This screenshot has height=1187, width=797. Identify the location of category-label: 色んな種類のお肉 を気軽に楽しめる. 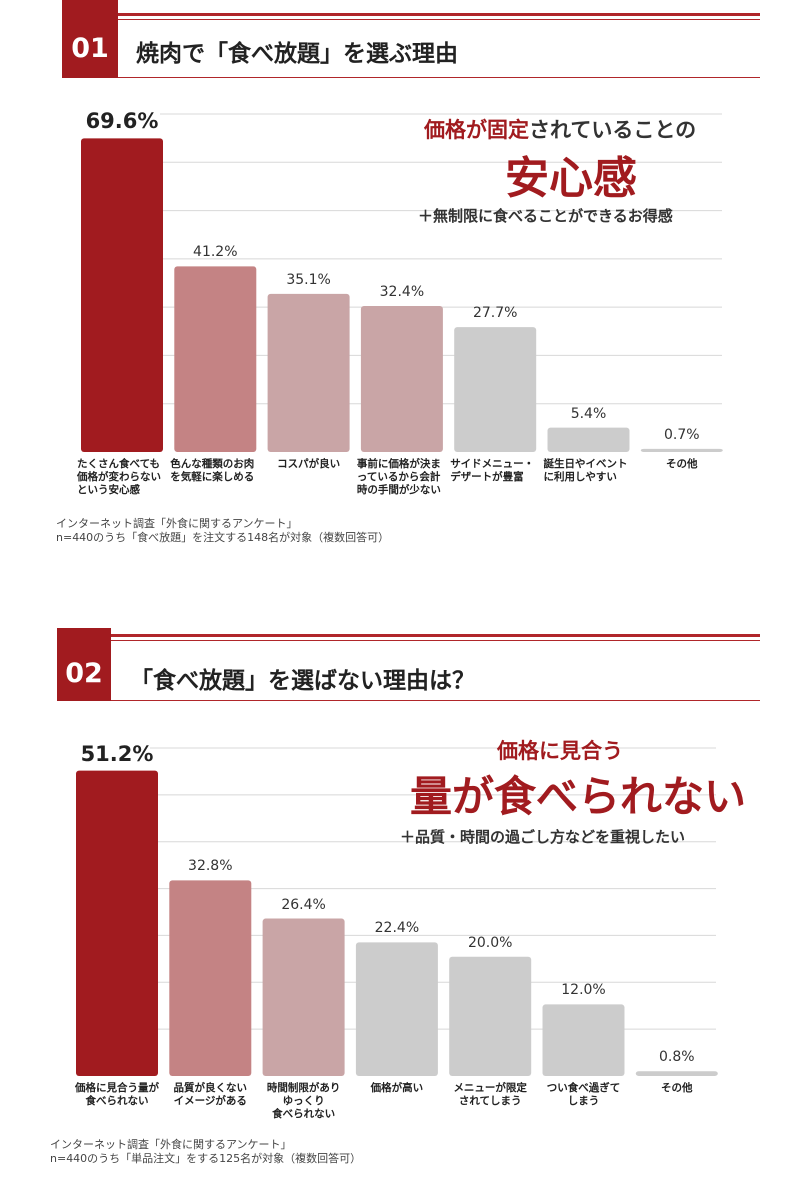
(212, 470).